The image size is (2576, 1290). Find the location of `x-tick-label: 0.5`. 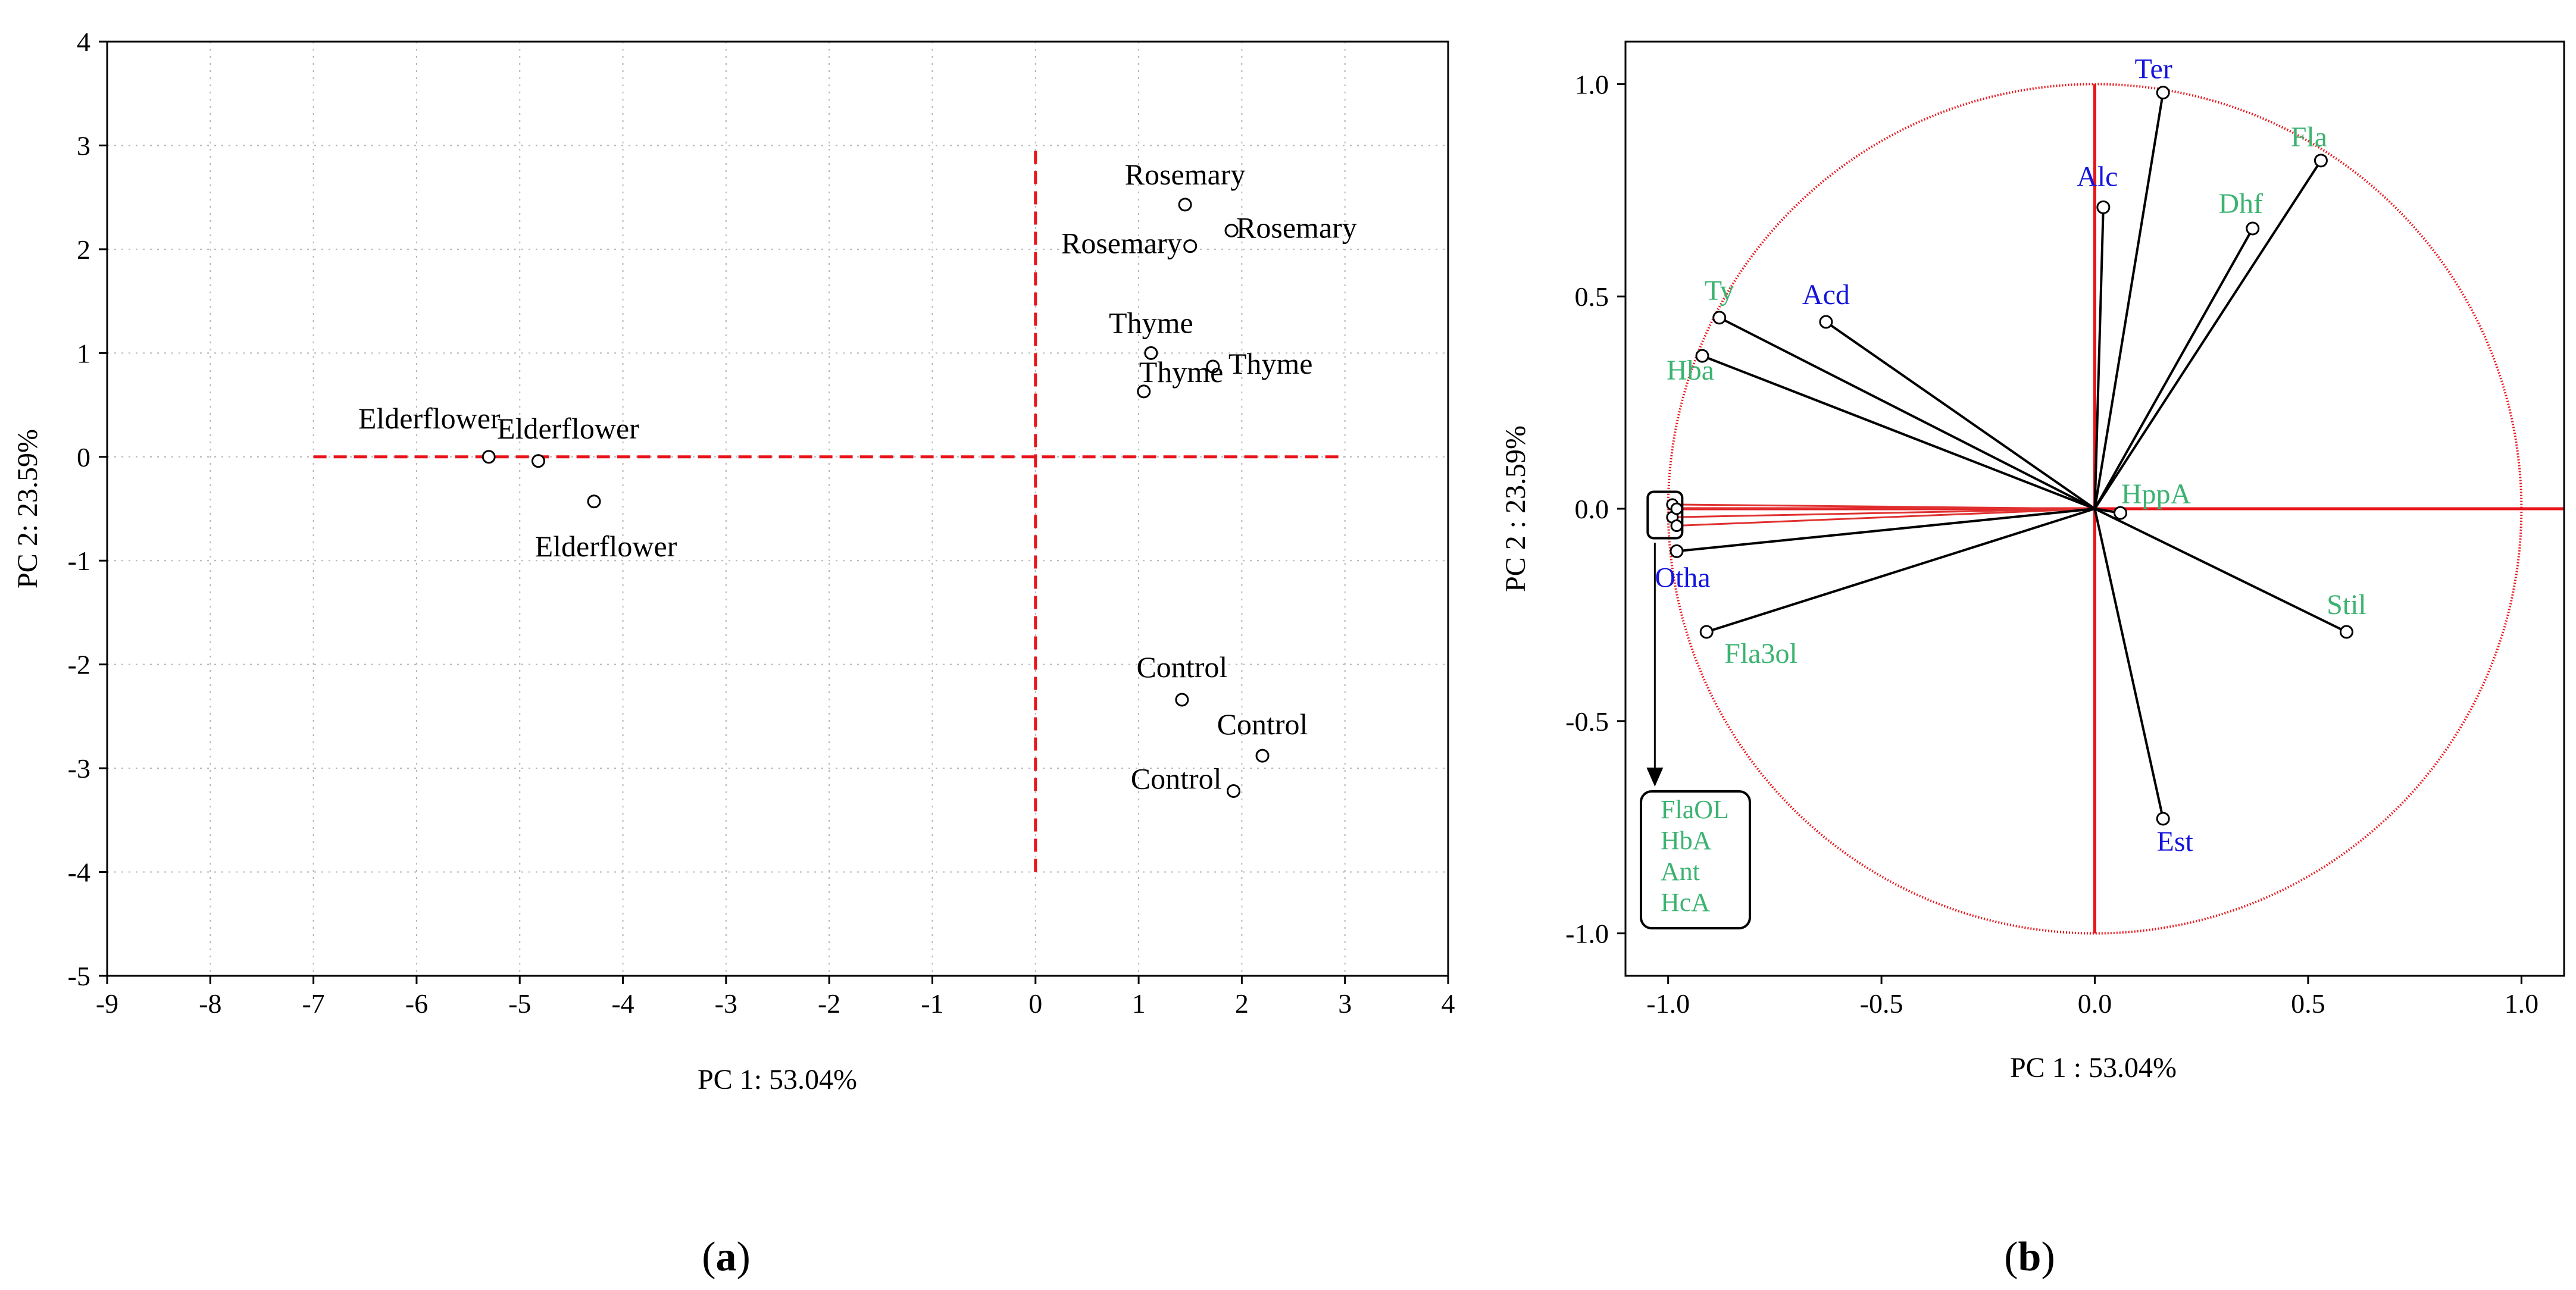

x-tick-label: 0.5 is located at coordinates (2308, 1003).